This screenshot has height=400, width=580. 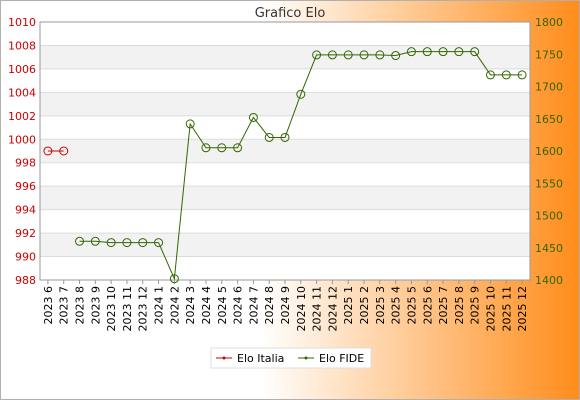 I want to click on y-right-tick-label: 1750, so click(x=549, y=54).